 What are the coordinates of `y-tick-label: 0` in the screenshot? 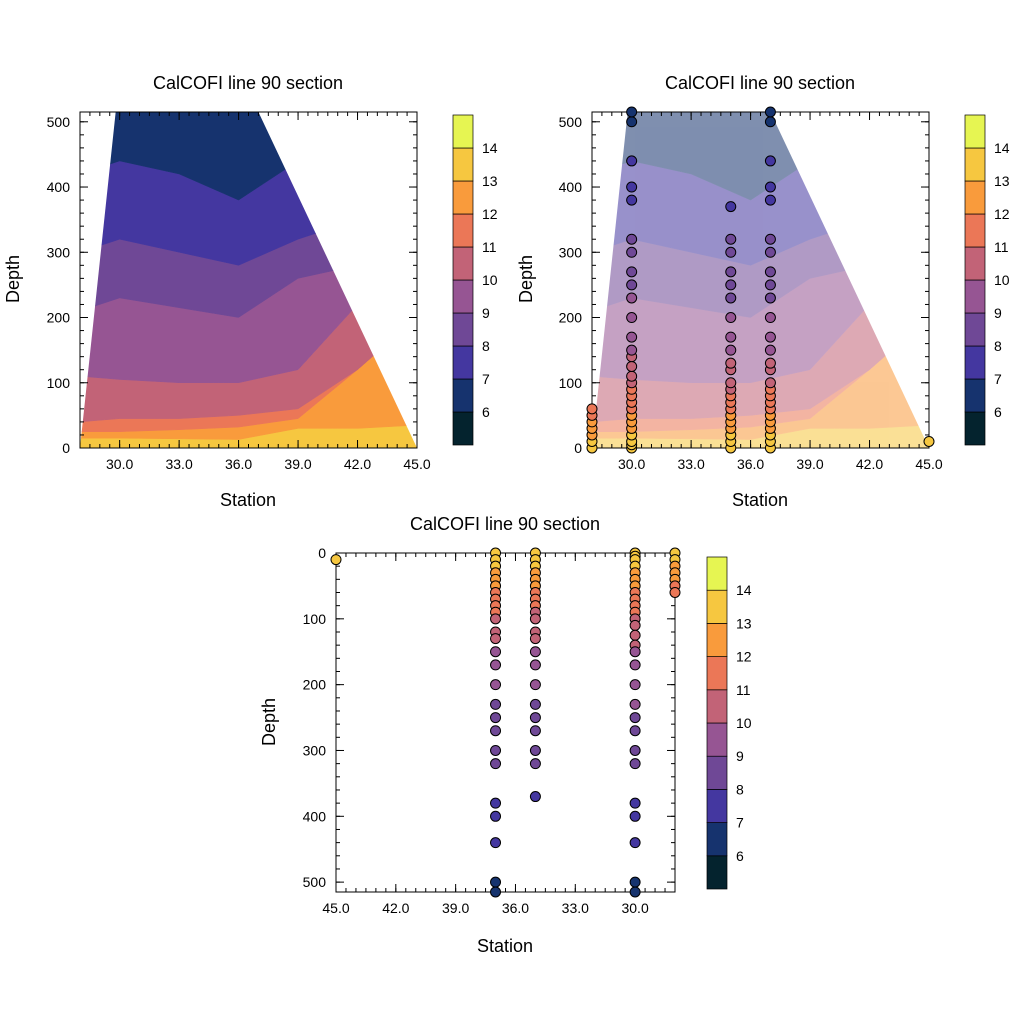 It's located at (322, 553).